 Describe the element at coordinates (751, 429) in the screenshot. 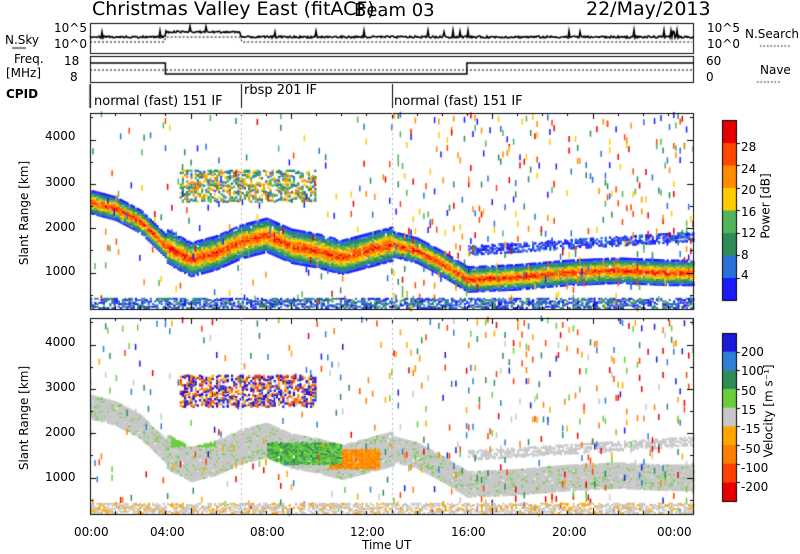

I see `velocity-cbar-tick-m15: -15` at that location.